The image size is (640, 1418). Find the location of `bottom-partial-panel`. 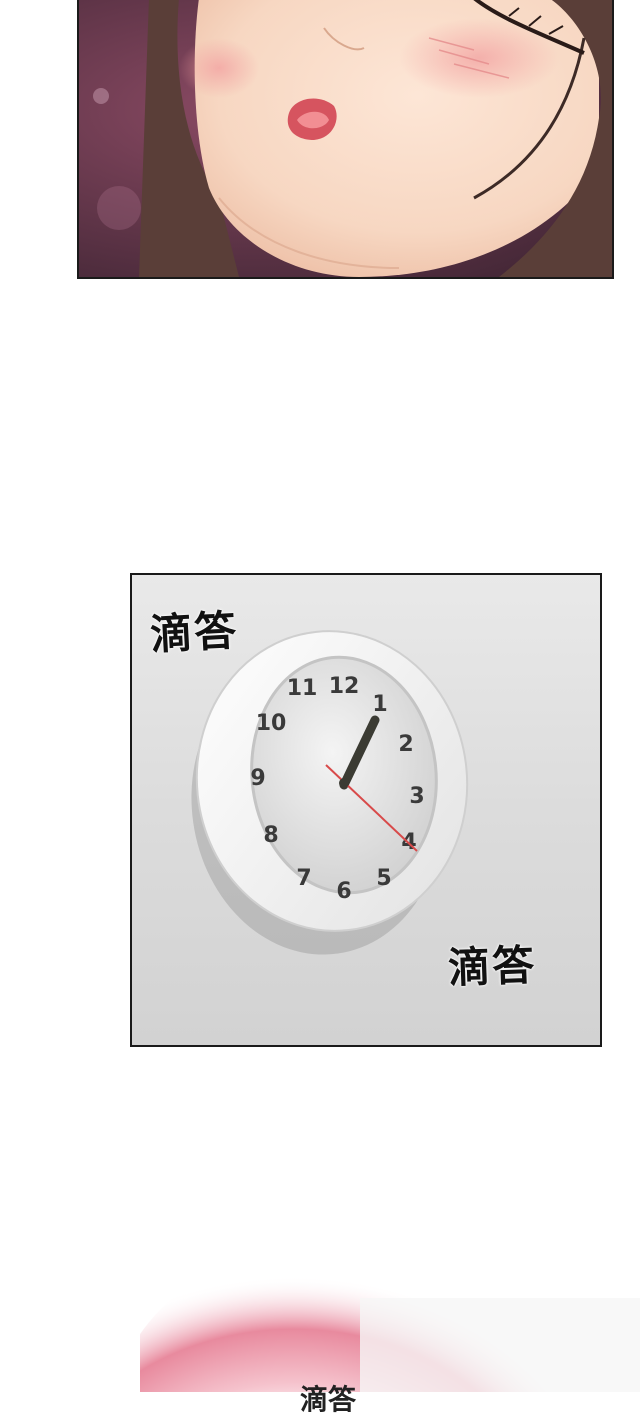

bottom-partial-panel is located at coordinates (390, 1310).